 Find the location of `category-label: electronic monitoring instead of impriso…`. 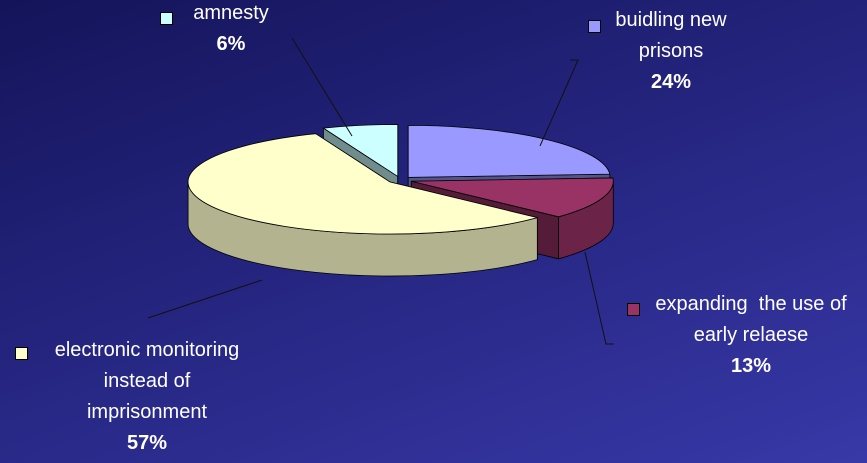

category-label: electronic monitoring instead of impriso… is located at coordinates (149, 381).